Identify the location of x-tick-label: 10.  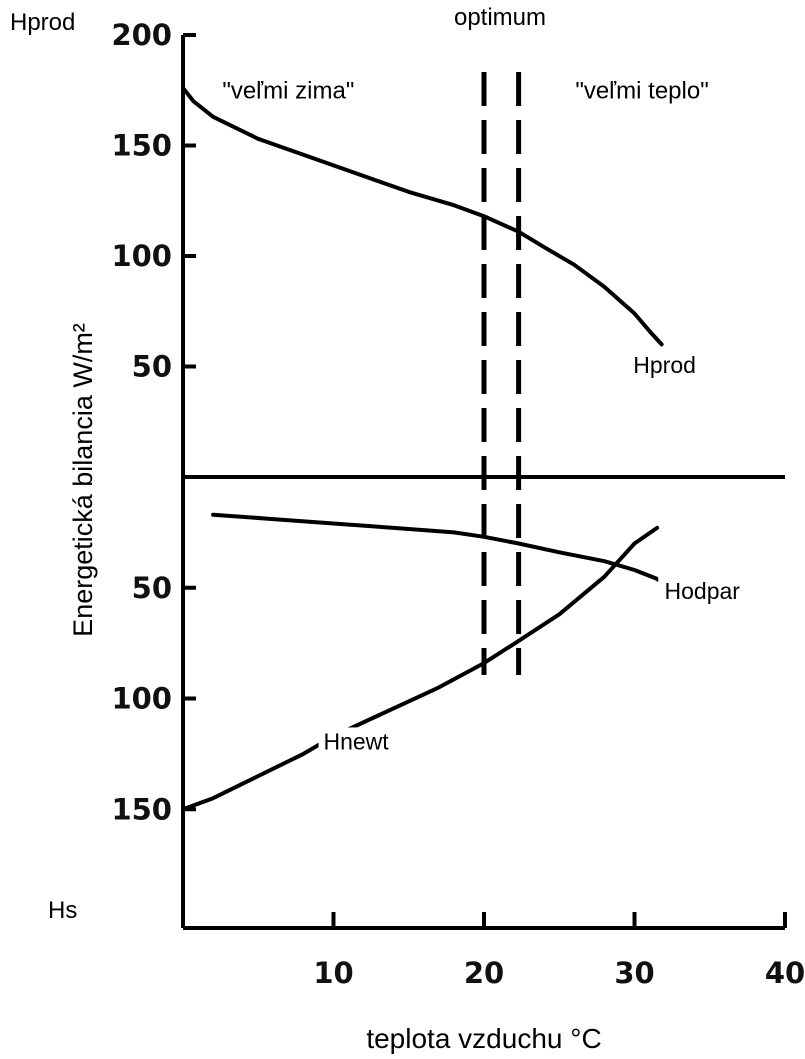
(333, 973).